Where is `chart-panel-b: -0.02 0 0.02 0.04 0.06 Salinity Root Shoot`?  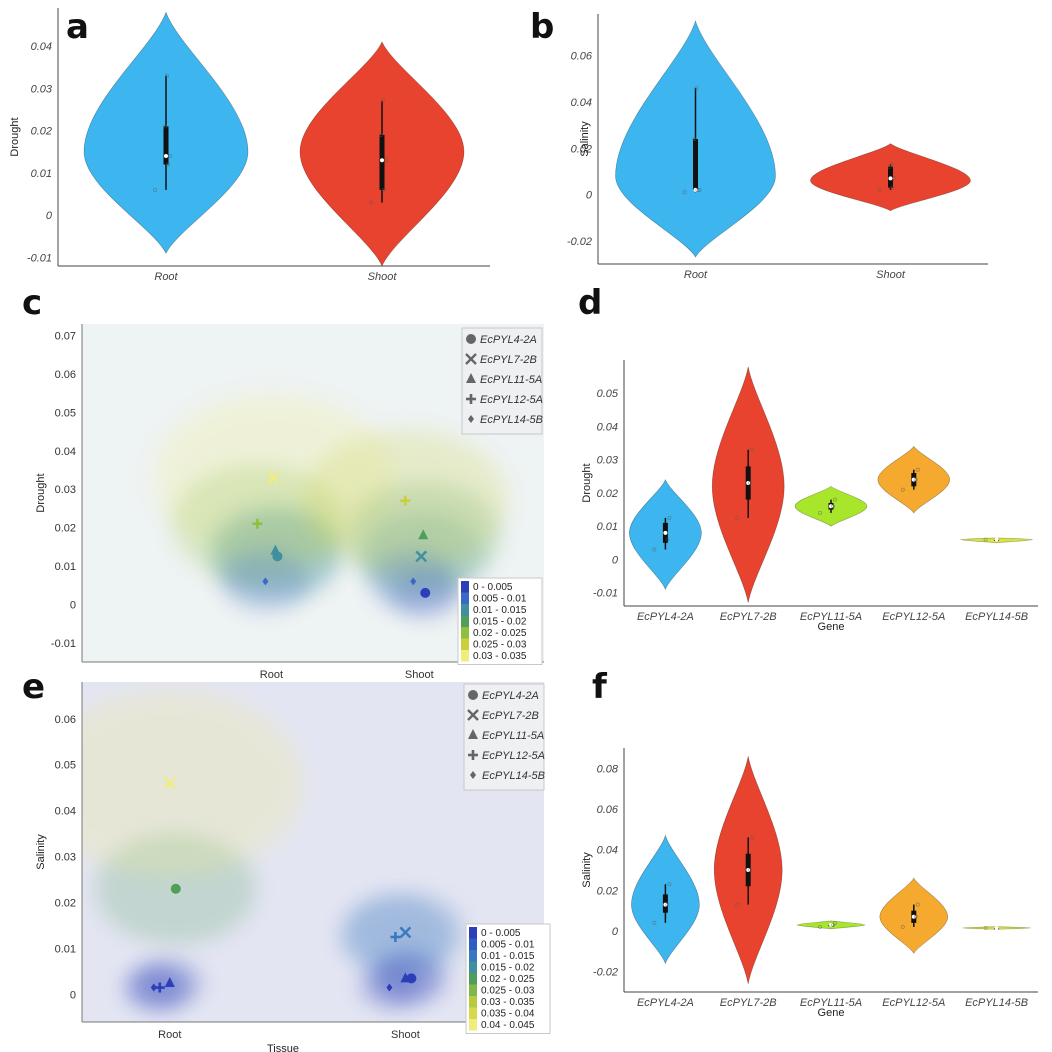 chart-panel-b: -0.02 0 0.02 0.04 0.06 Salinity Root Shoot is located at coordinates (786, 150).